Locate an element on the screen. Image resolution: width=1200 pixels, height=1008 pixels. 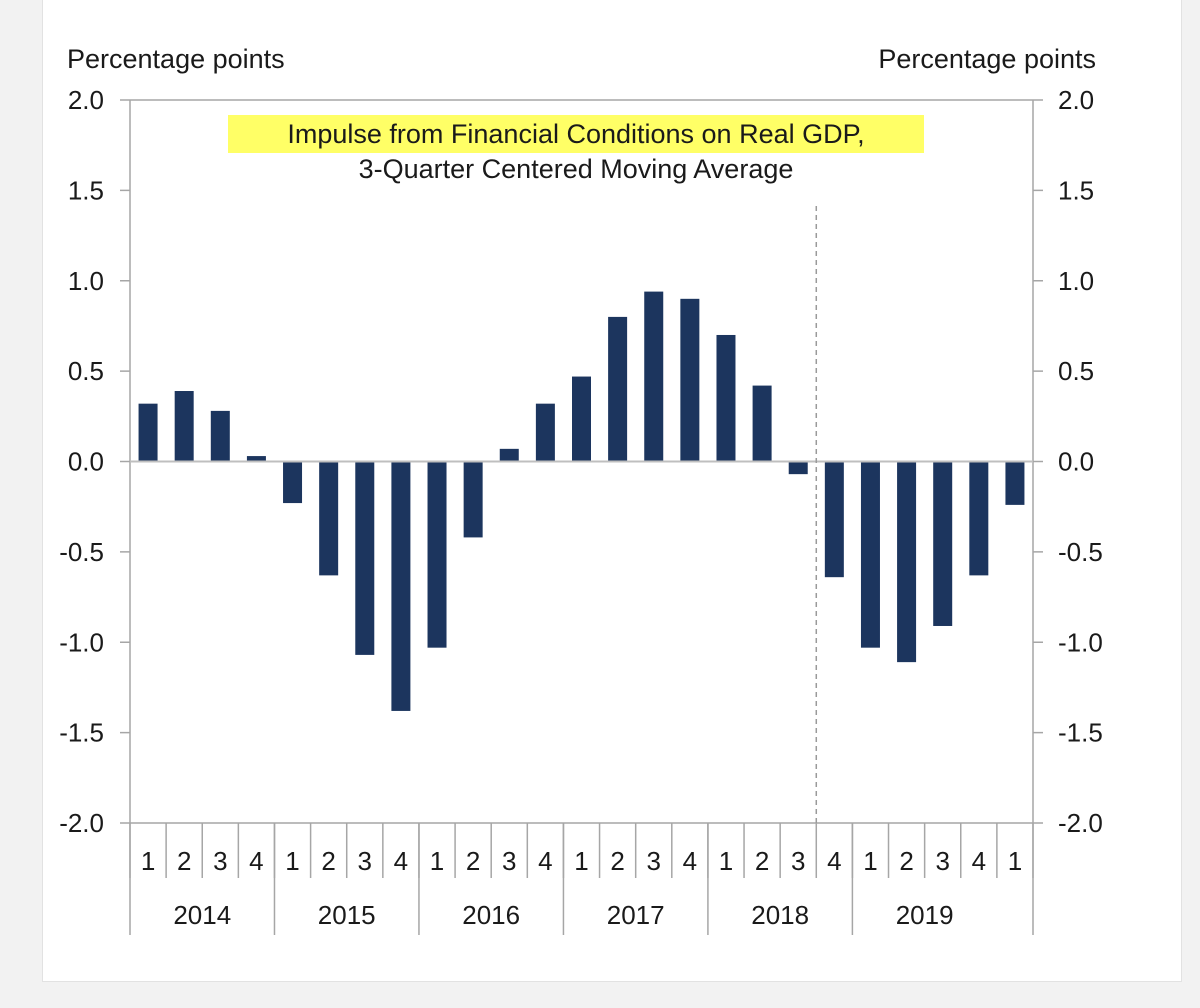
y-tick-label-left: 1.0 is located at coordinates (86, 281).